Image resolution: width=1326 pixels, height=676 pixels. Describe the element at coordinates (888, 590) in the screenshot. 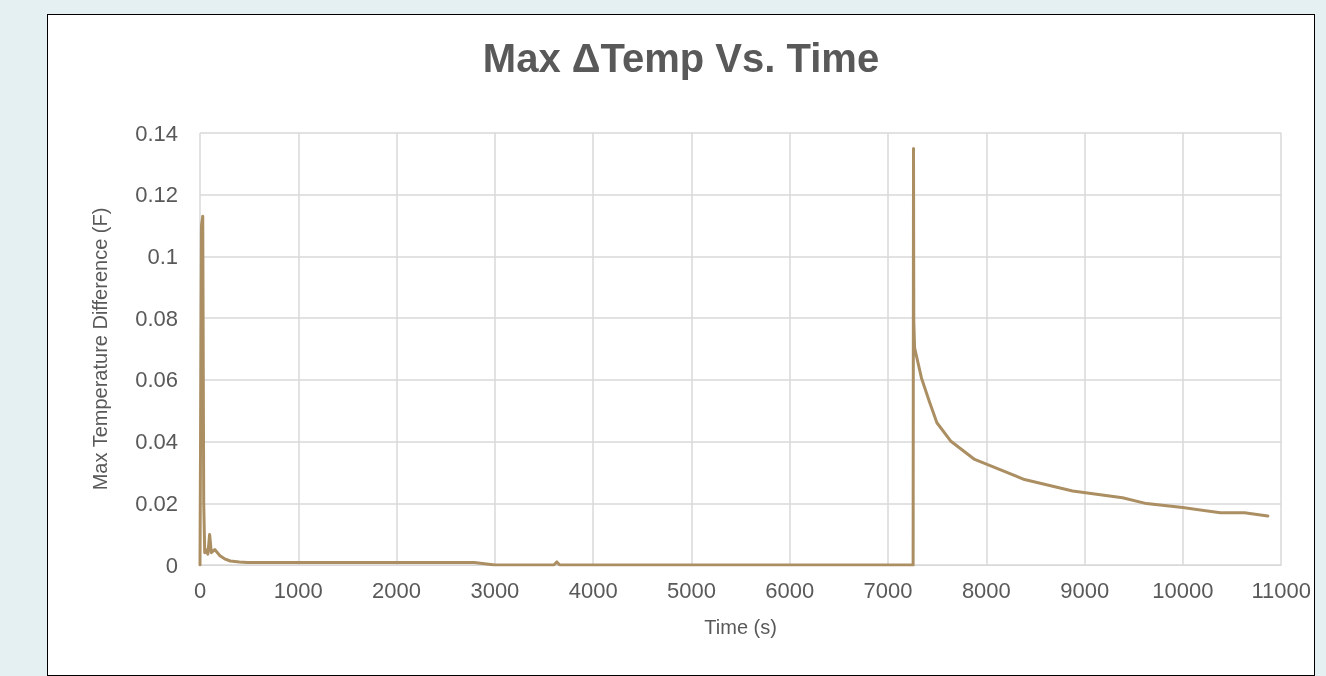

I see `x-tick-label: 7000` at that location.